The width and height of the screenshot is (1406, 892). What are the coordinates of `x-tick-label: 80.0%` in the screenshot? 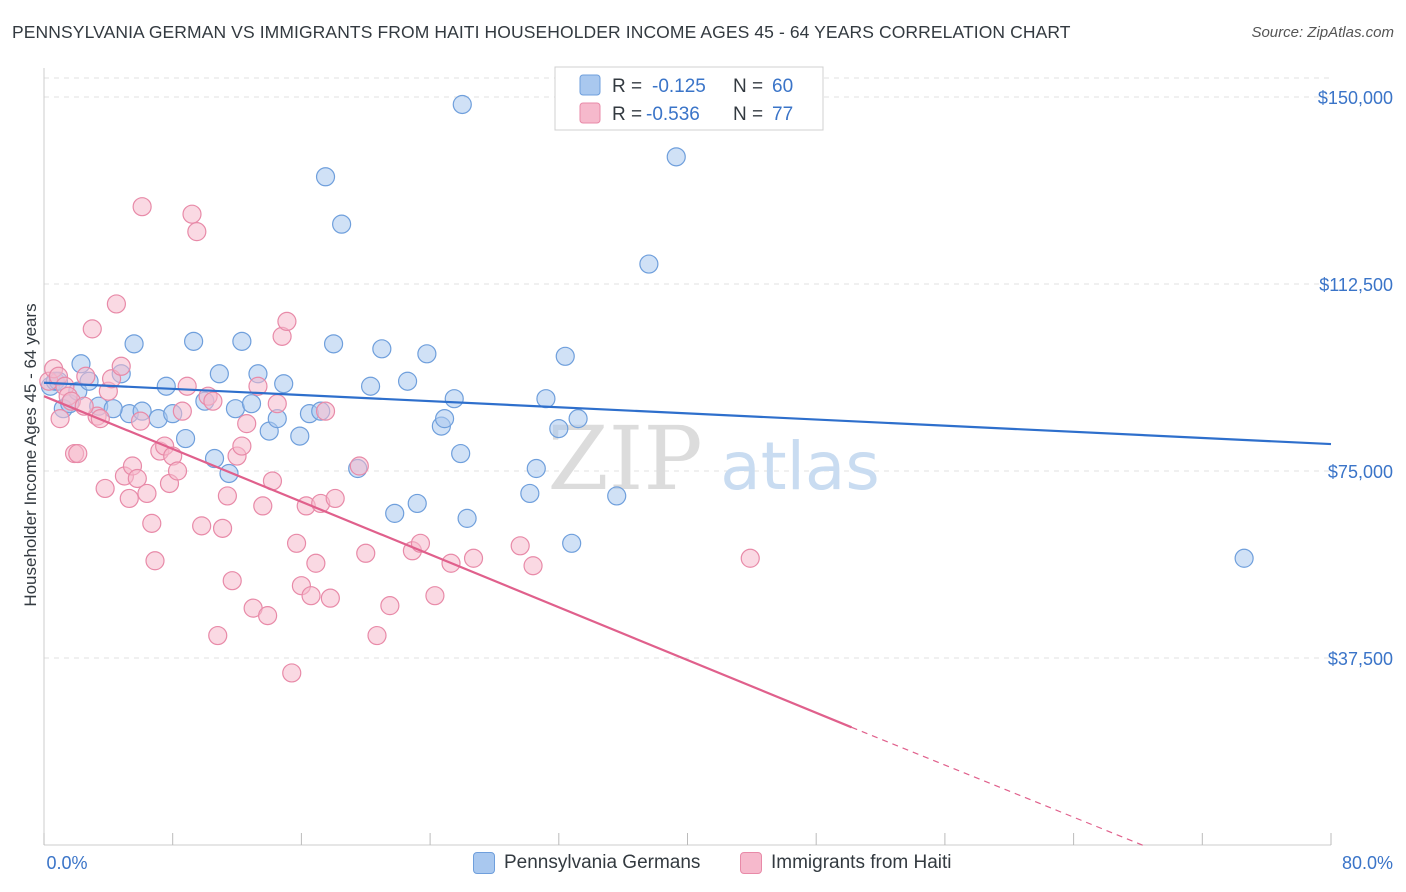 It's located at (1367, 863).